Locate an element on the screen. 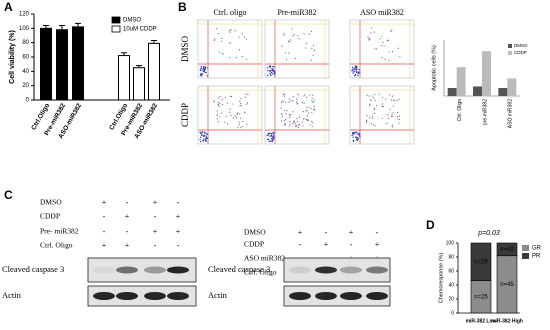 Image resolution: width=550 pixels, height=330 pixels. bar is located at coordinates (139, 84).